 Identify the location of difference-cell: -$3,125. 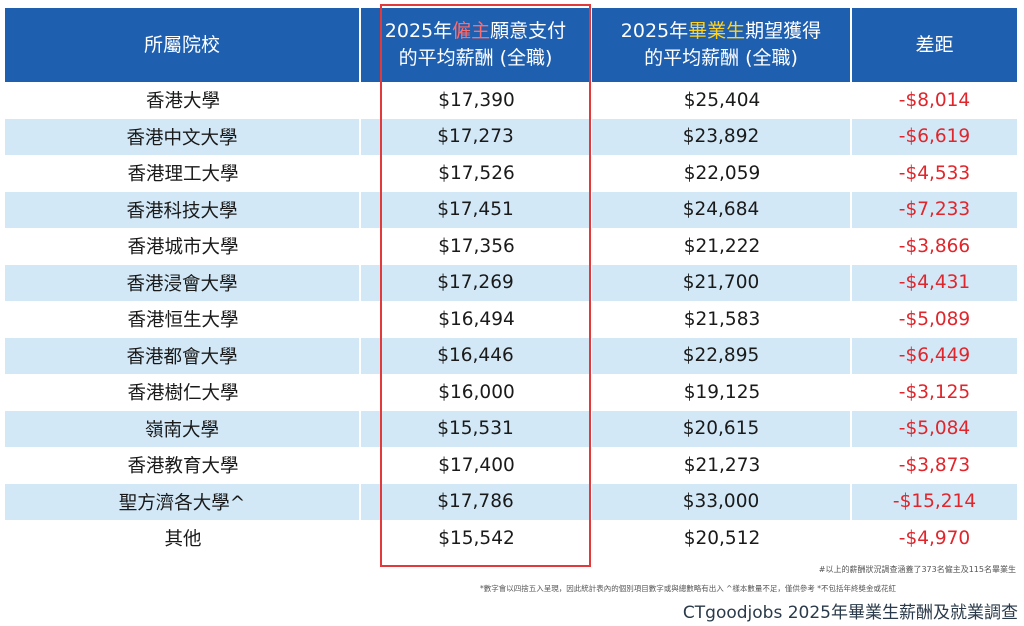
(934, 392).